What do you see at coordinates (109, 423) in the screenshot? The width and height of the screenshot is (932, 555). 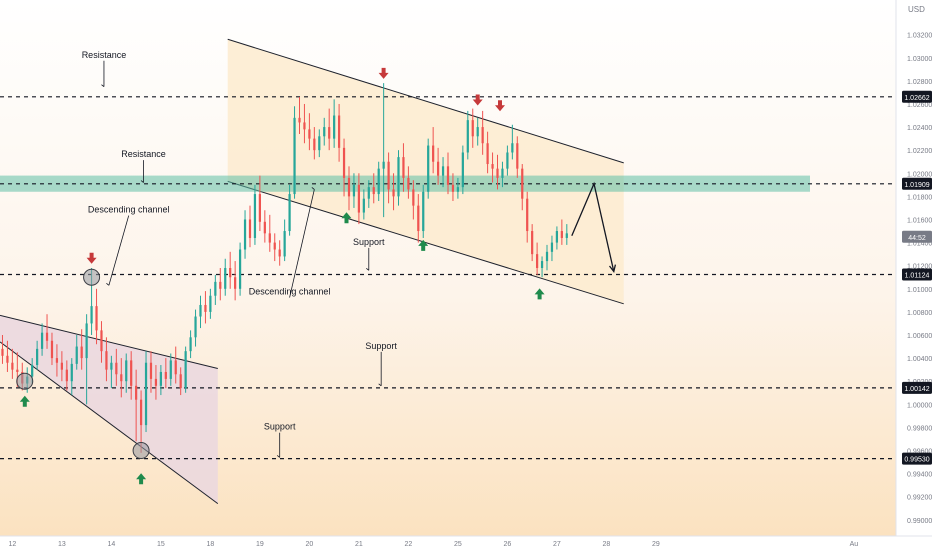 I see `channel-1-lower-line` at bounding box center [109, 423].